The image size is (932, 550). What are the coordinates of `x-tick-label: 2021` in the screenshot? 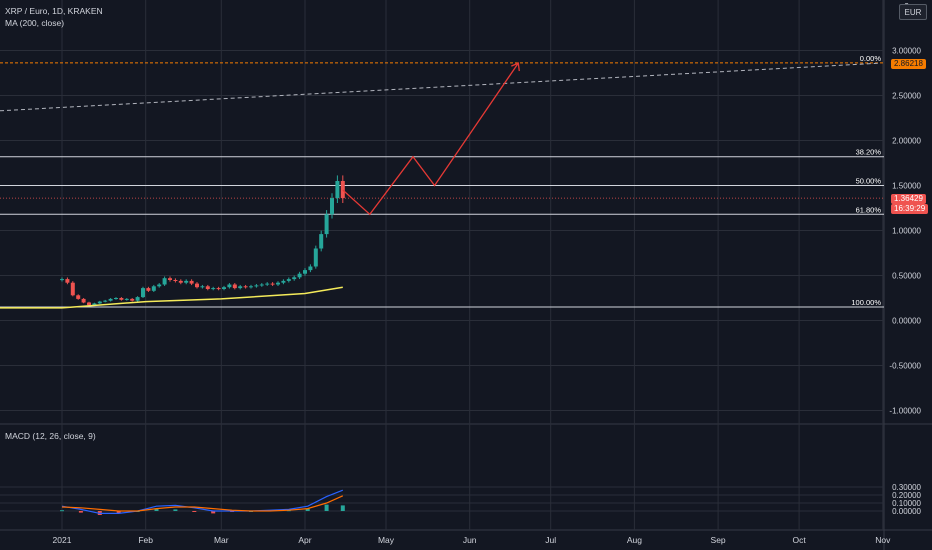 It's located at (62, 540).